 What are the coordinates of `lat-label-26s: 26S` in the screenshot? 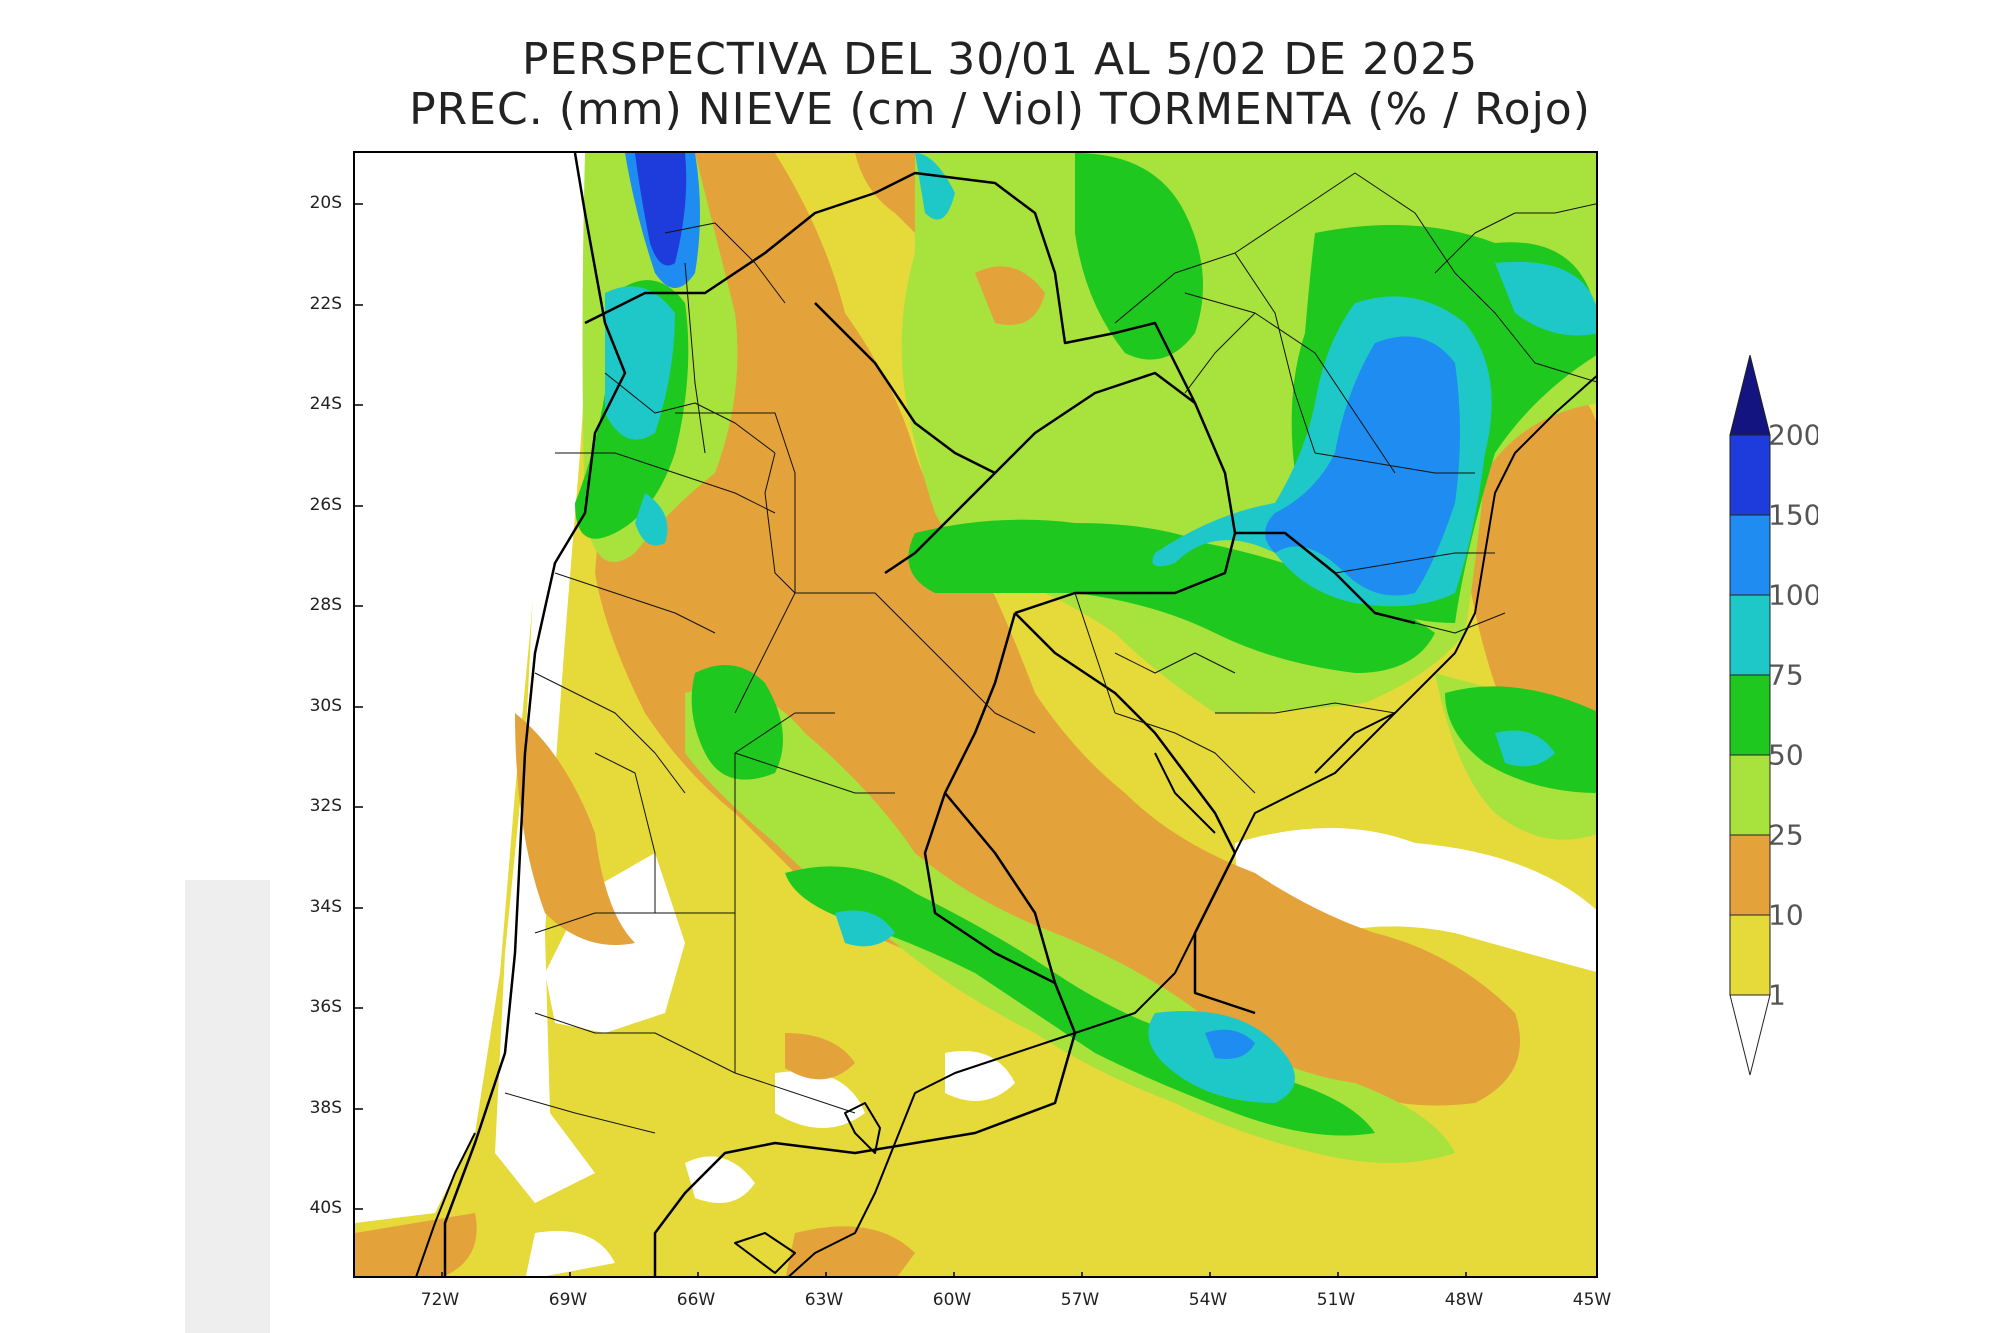 It's located at (325, 505).